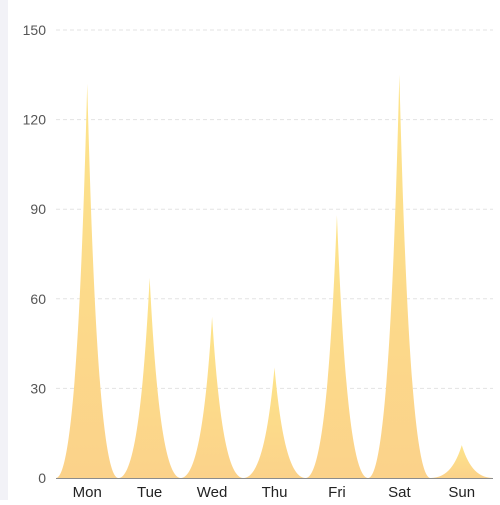  What do you see at coordinates (38, 299) in the screenshot?
I see `y-tick-label: 60` at bounding box center [38, 299].